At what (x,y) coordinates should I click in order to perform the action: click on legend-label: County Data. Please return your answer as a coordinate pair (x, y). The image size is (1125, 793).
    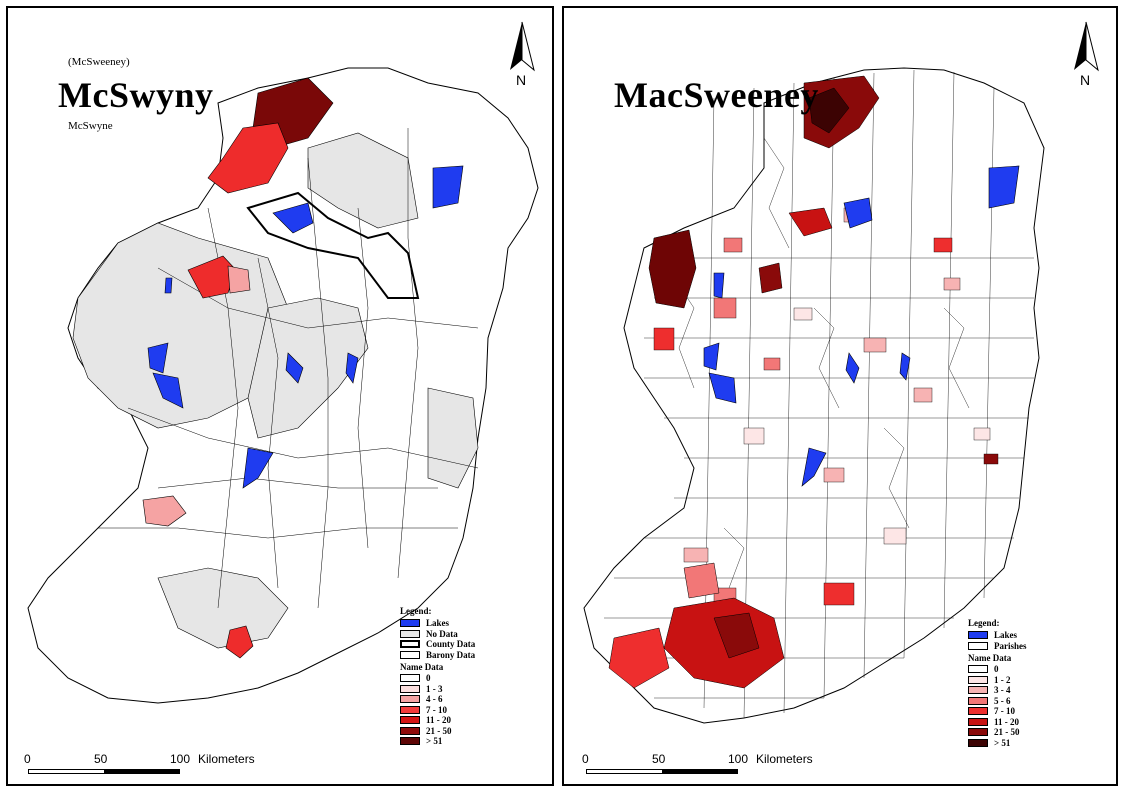
    Looking at the image, I should click on (451, 644).